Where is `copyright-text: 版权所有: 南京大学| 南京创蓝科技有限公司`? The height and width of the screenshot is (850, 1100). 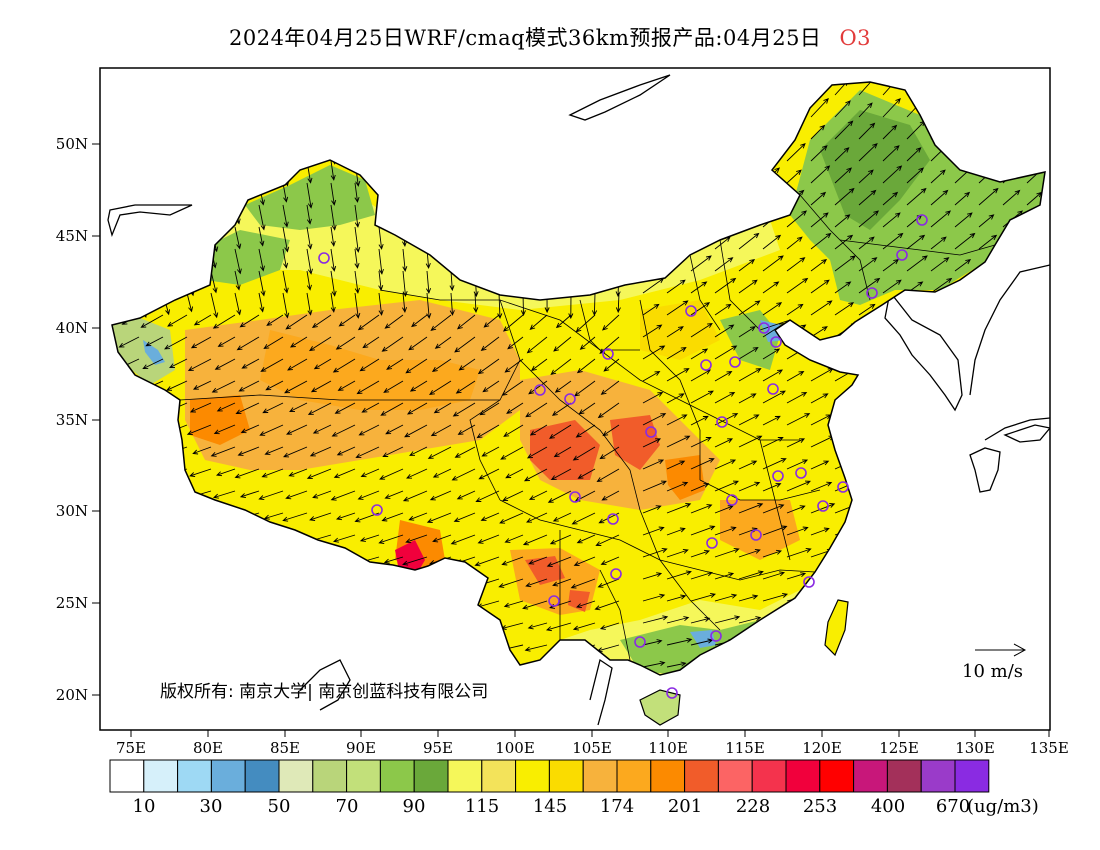
copyright-text: 版权所有: 南京大学| 南京创蓝科技有限公司 is located at coordinates (324, 692).